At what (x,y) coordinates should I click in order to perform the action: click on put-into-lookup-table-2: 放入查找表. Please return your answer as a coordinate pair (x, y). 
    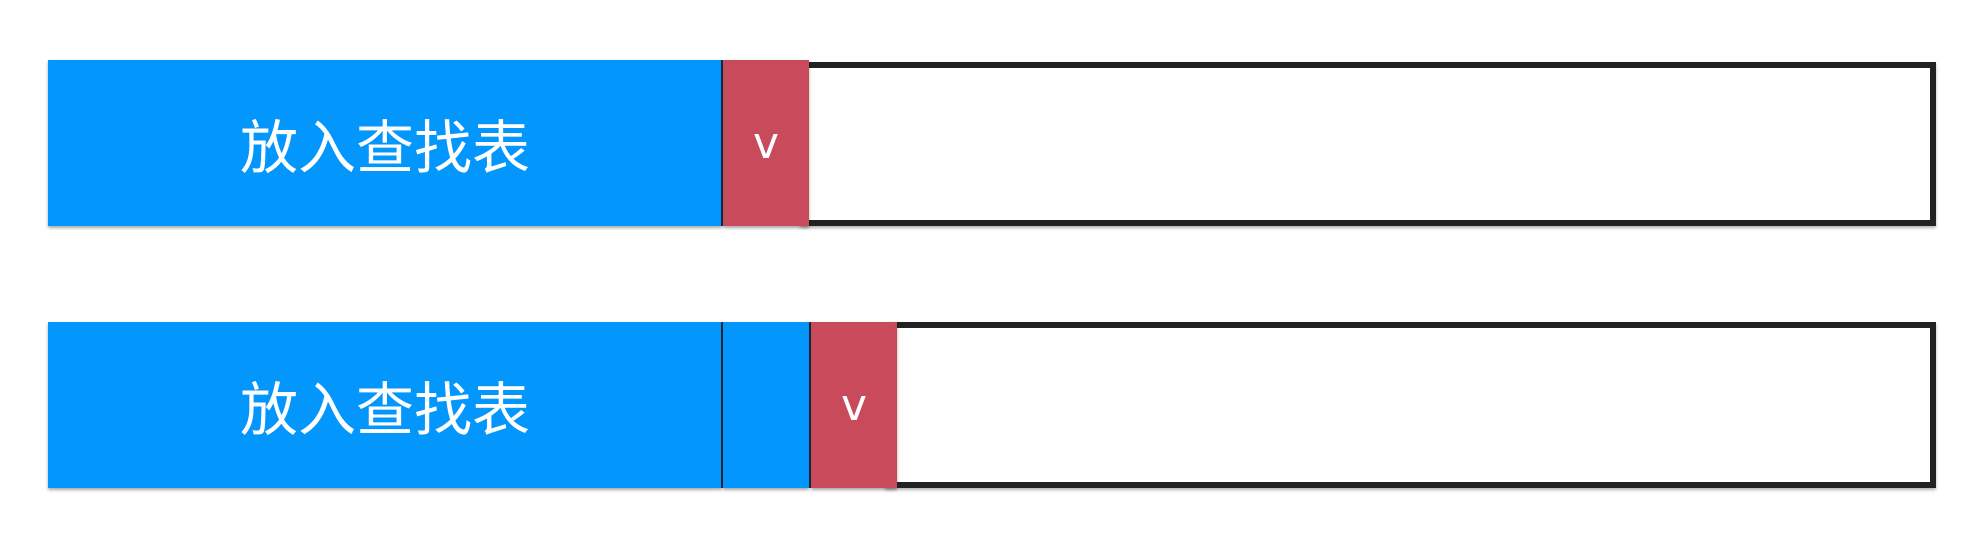
    Looking at the image, I should click on (385, 405).